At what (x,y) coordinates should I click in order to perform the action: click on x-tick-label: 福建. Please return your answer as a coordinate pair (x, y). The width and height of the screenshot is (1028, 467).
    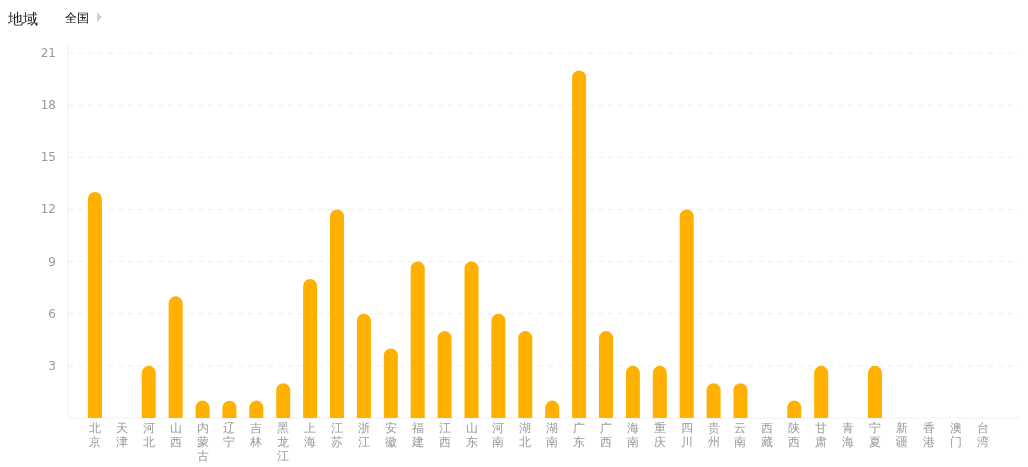
    Looking at the image, I should click on (417, 435).